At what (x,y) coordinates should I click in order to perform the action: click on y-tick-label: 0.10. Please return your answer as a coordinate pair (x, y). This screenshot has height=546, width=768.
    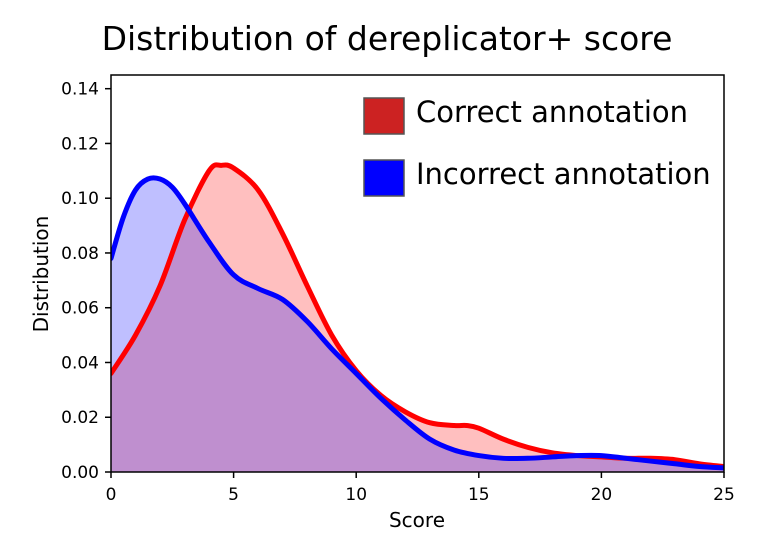
    Looking at the image, I should click on (80, 199).